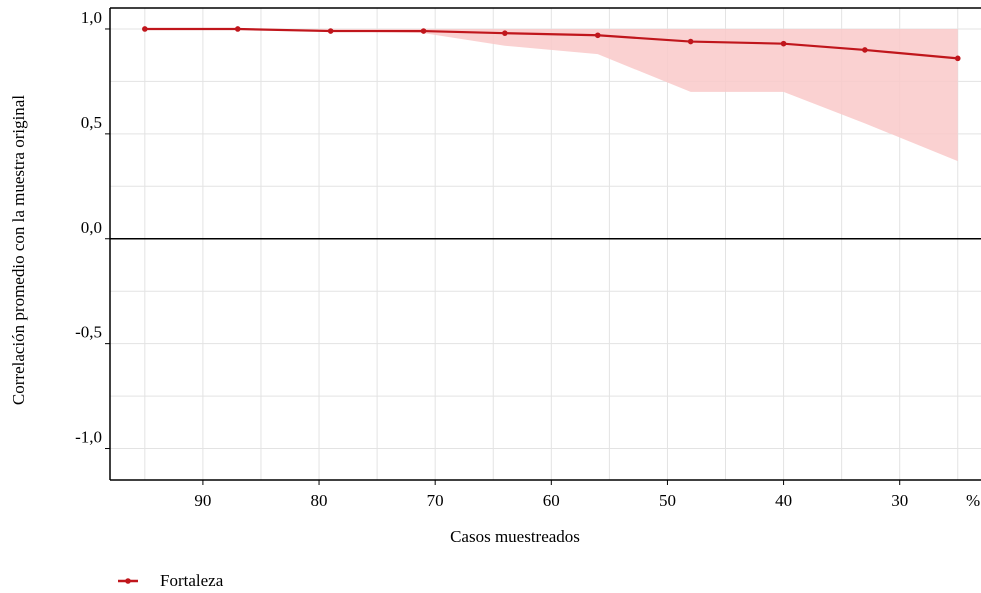  What do you see at coordinates (192, 580) in the screenshot?
I see `legend-label-fortaleza: Fortaleza` at bounding box center [192, 580].